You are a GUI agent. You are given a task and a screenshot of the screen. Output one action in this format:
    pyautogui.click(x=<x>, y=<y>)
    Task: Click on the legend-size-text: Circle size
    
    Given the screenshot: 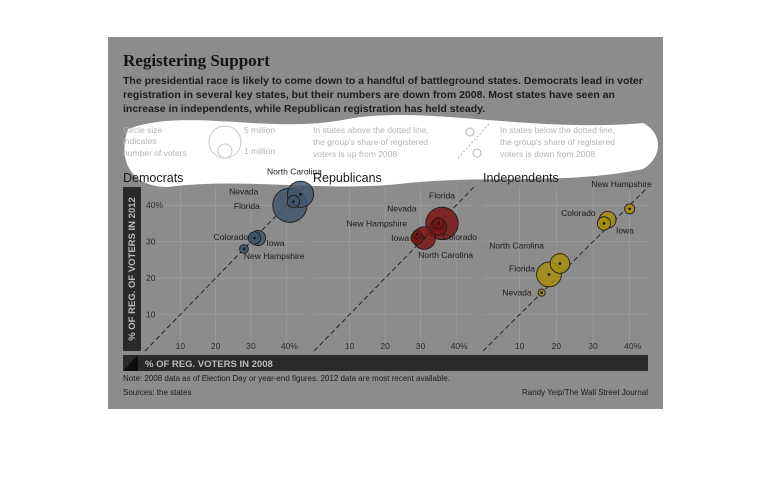 What is the action you would take?
    pyautogui.click(x=142, y=130)
    